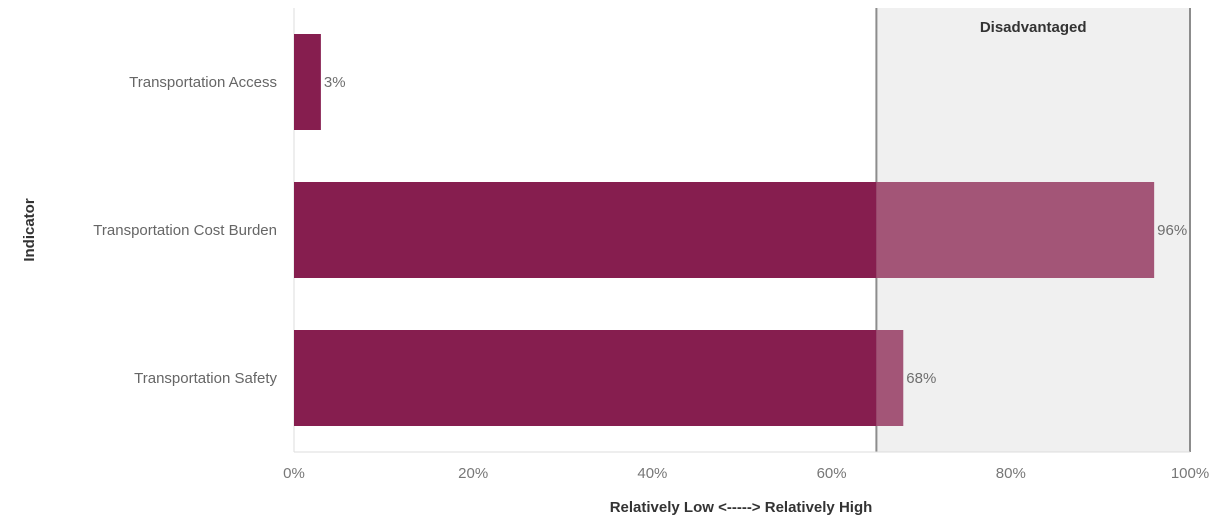  I want to click on x-tick-label: 60%, so click(832, 473).